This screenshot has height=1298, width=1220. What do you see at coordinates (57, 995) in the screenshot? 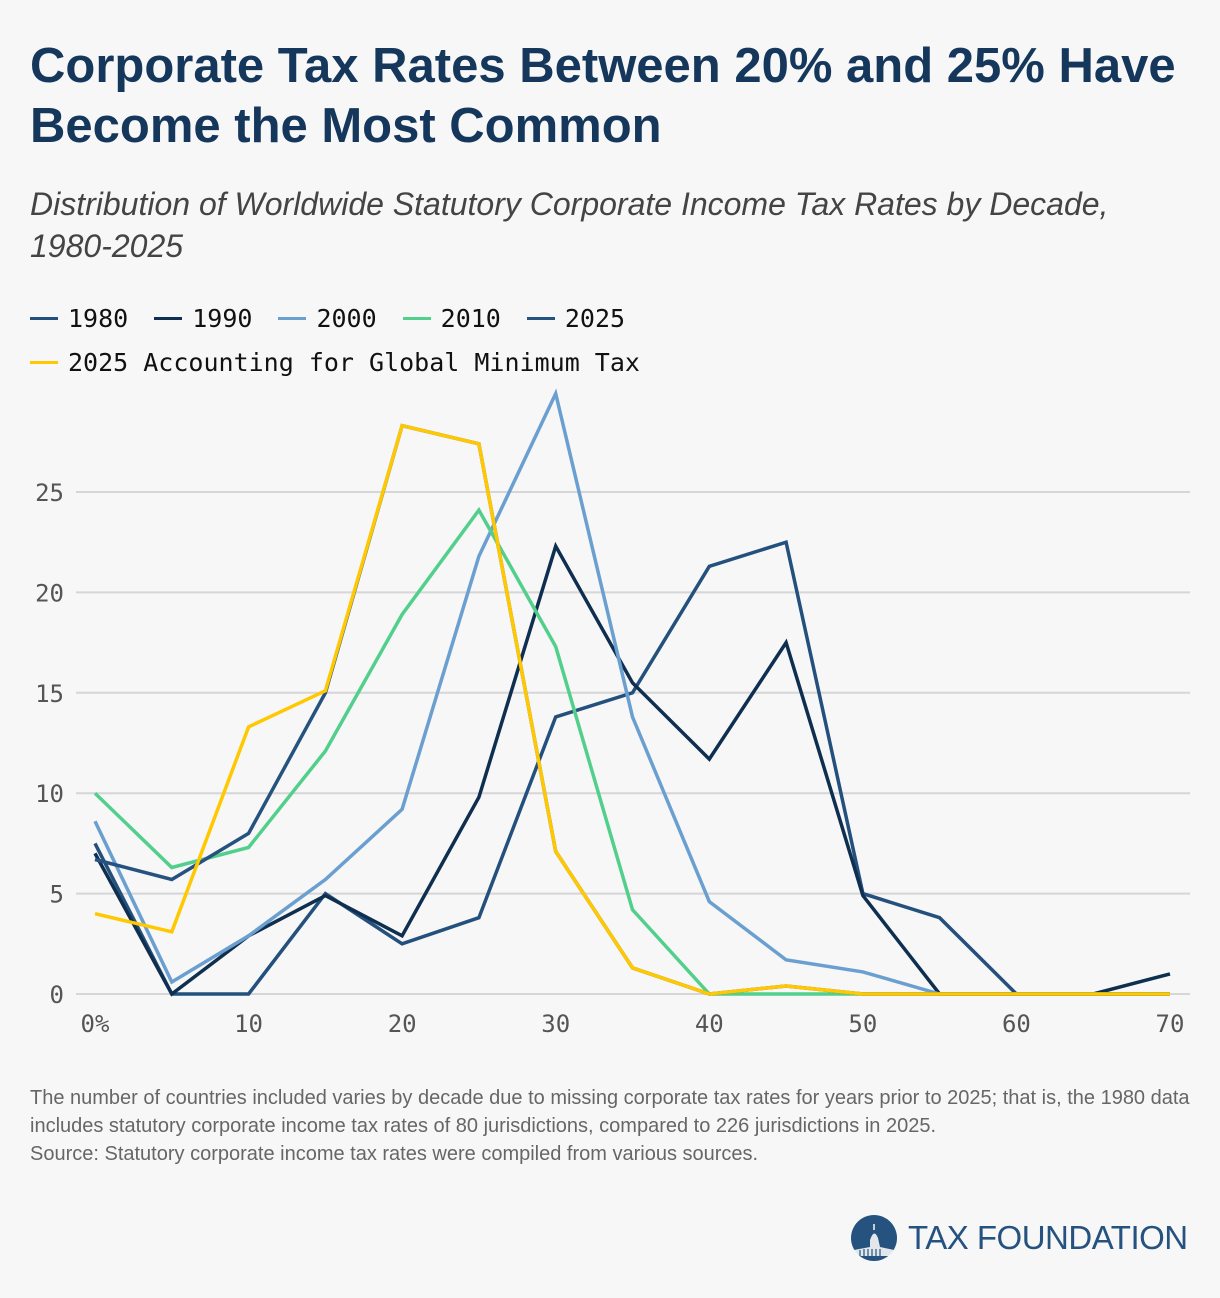
I see `y-tick-label: 0` at bounding box center [57, 995].